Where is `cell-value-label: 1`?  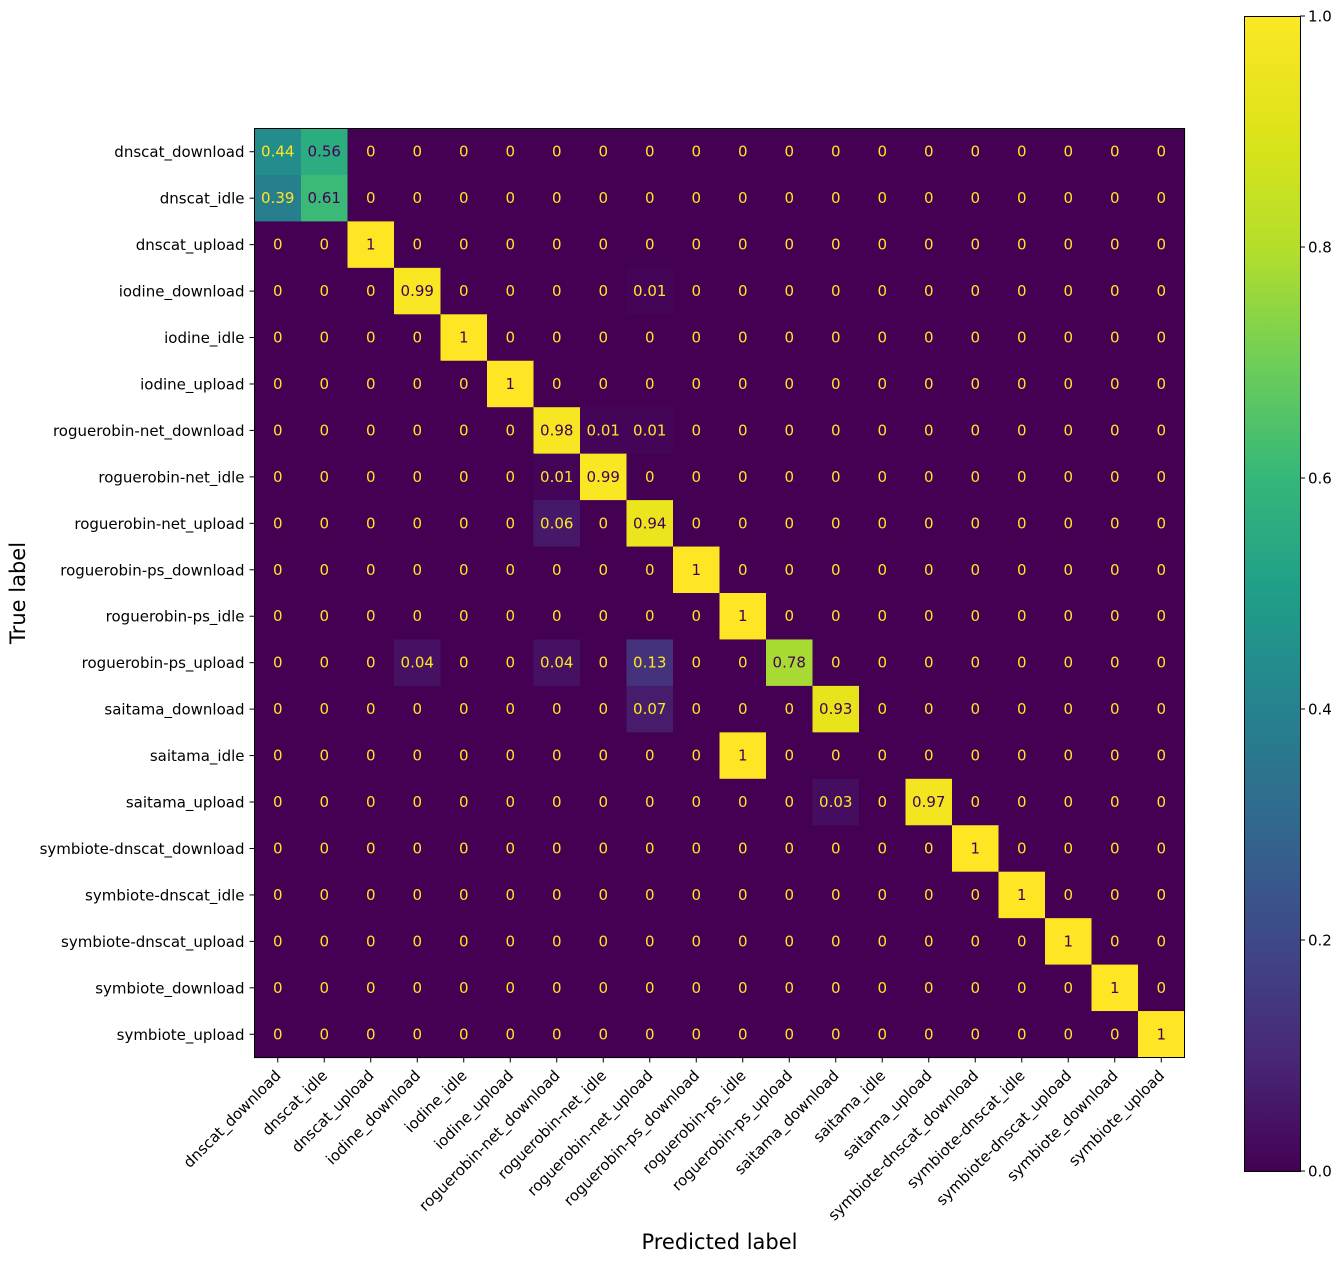
cell-value-label: 1 is located at coordinates (371, 245).